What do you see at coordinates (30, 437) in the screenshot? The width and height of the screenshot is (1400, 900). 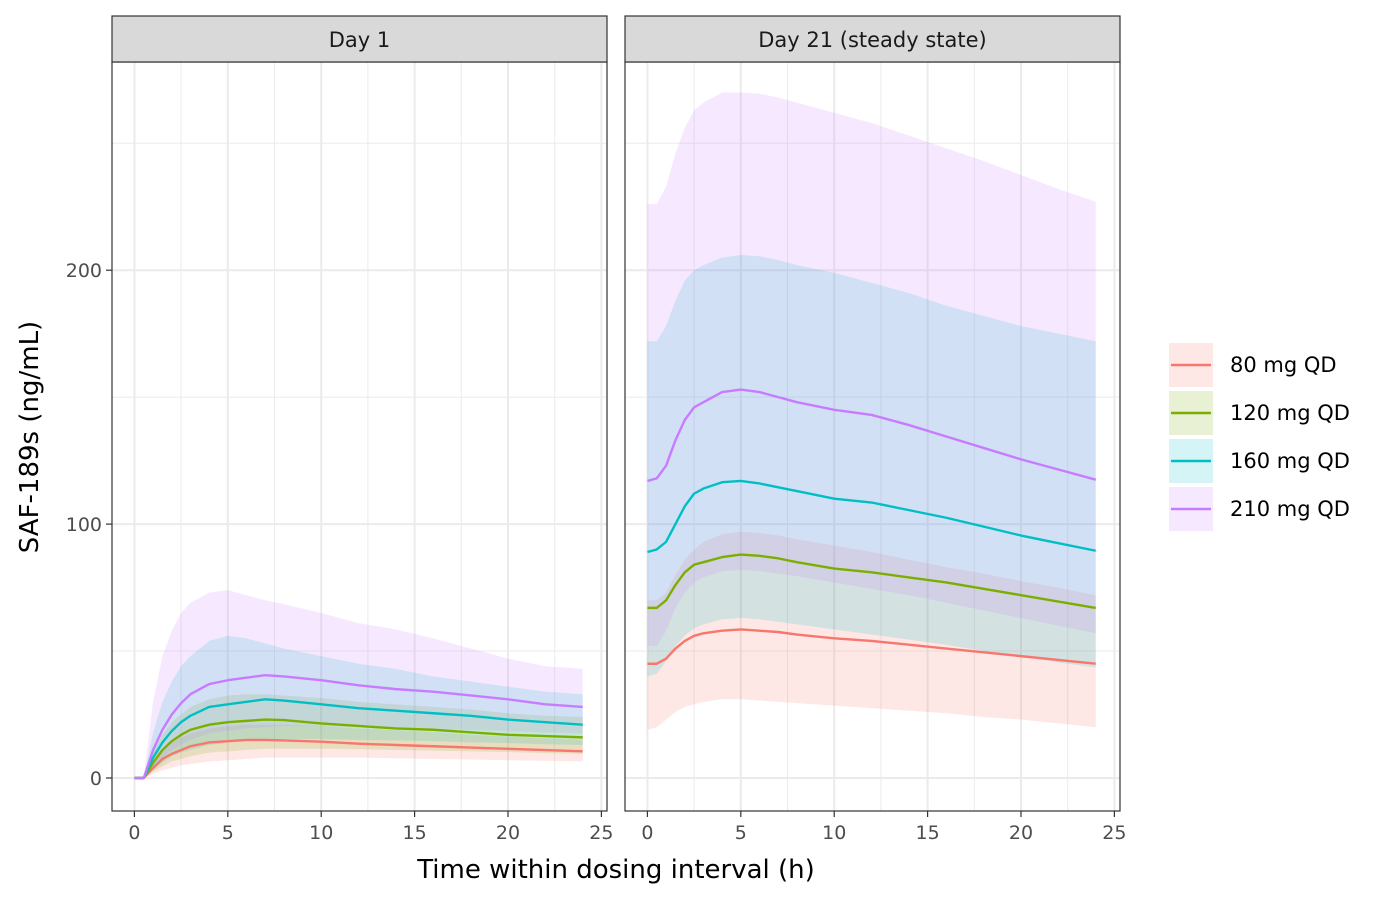 I see `y-axis-title: SAF-189s (ng/mL)` at bounding box center [30, 437].